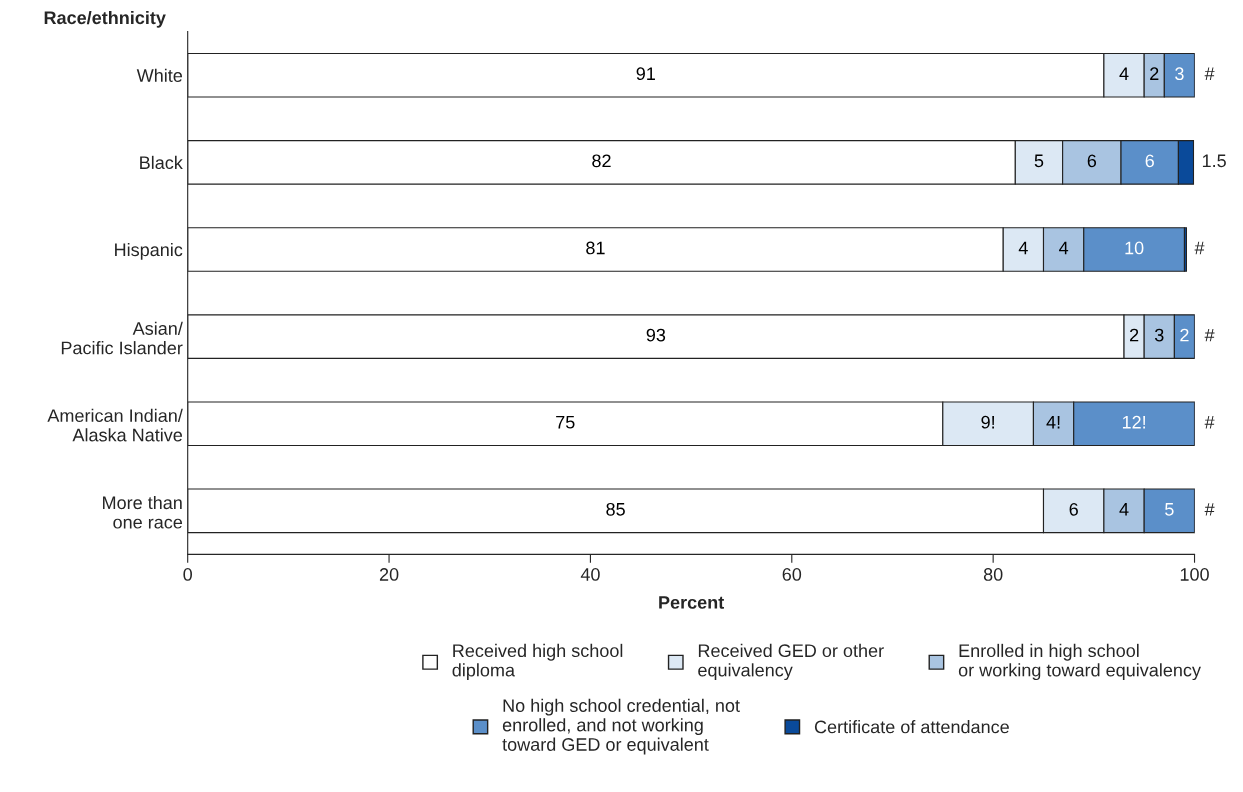 The height and width of the screenshot is (792, 1243). What do you see at coordinates (1053, 422) in the screenshot?
I see `data-label: 4!` at bounding box center [1053, 422].